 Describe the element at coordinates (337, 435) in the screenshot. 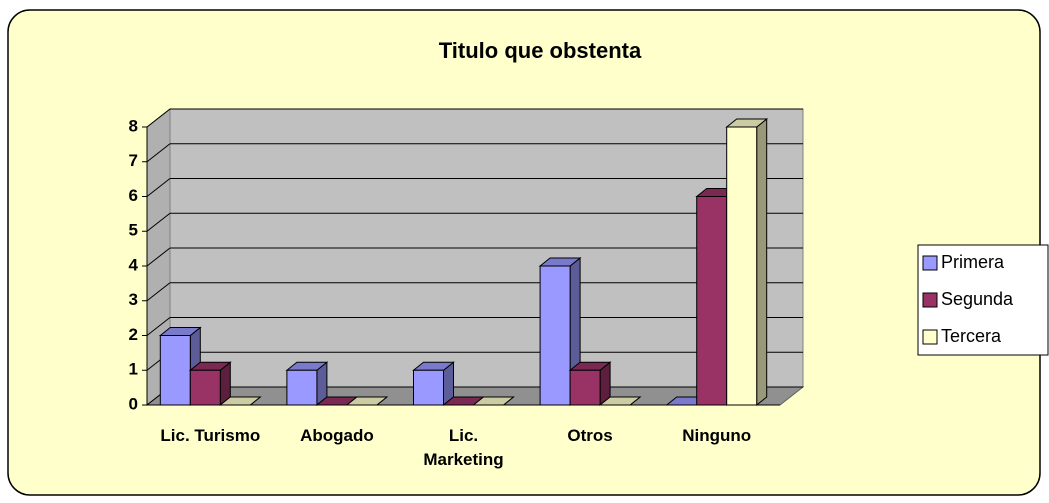

I see `x-tick-label: Abogado` at that location.